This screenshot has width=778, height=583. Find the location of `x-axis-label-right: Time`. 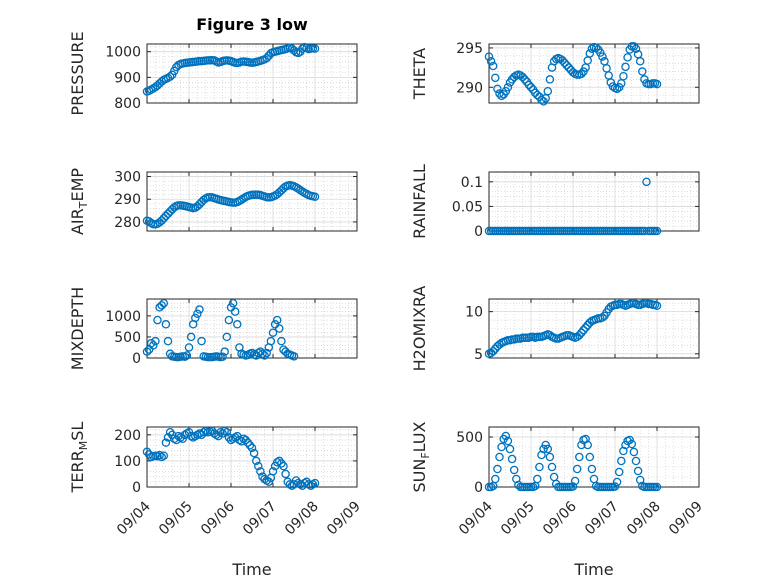

x-axis-label-right: Time is located at coordinates (593, 569).